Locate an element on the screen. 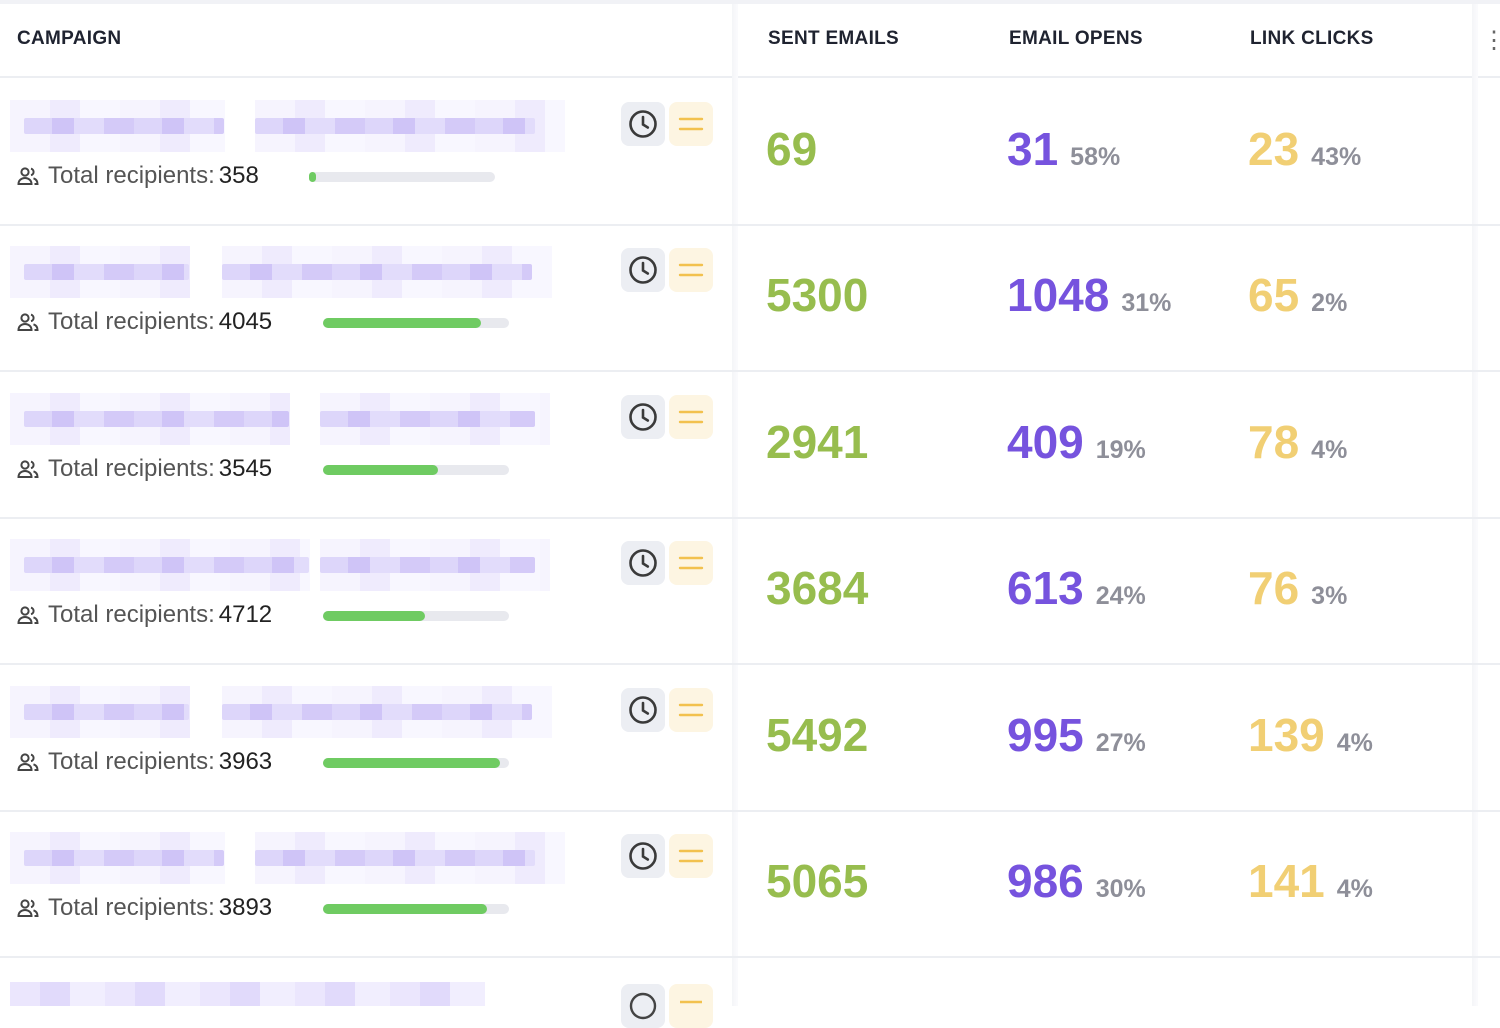 The height and width of the screenshot is (1028, 1500). link-clicks: 141 4% is located at coordinates (1310, 881).